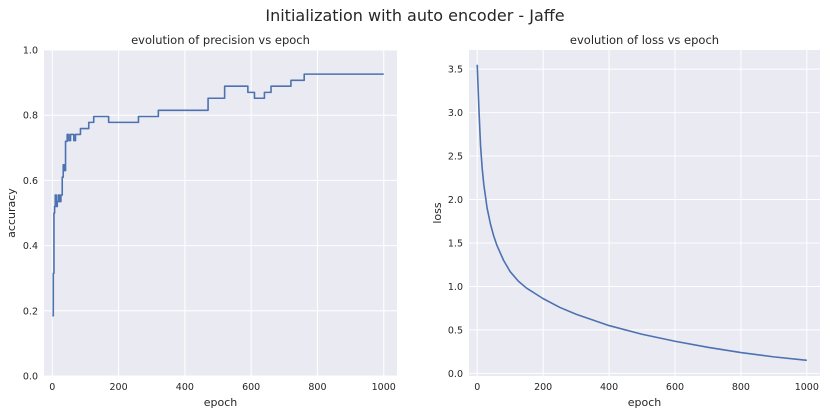 Image resolution: width=830 pixels, height=413 pixels. Describe the element at coordinates (455, 113) in the screenshot. I see `loss-y-tick-label: 3.0` at that location.